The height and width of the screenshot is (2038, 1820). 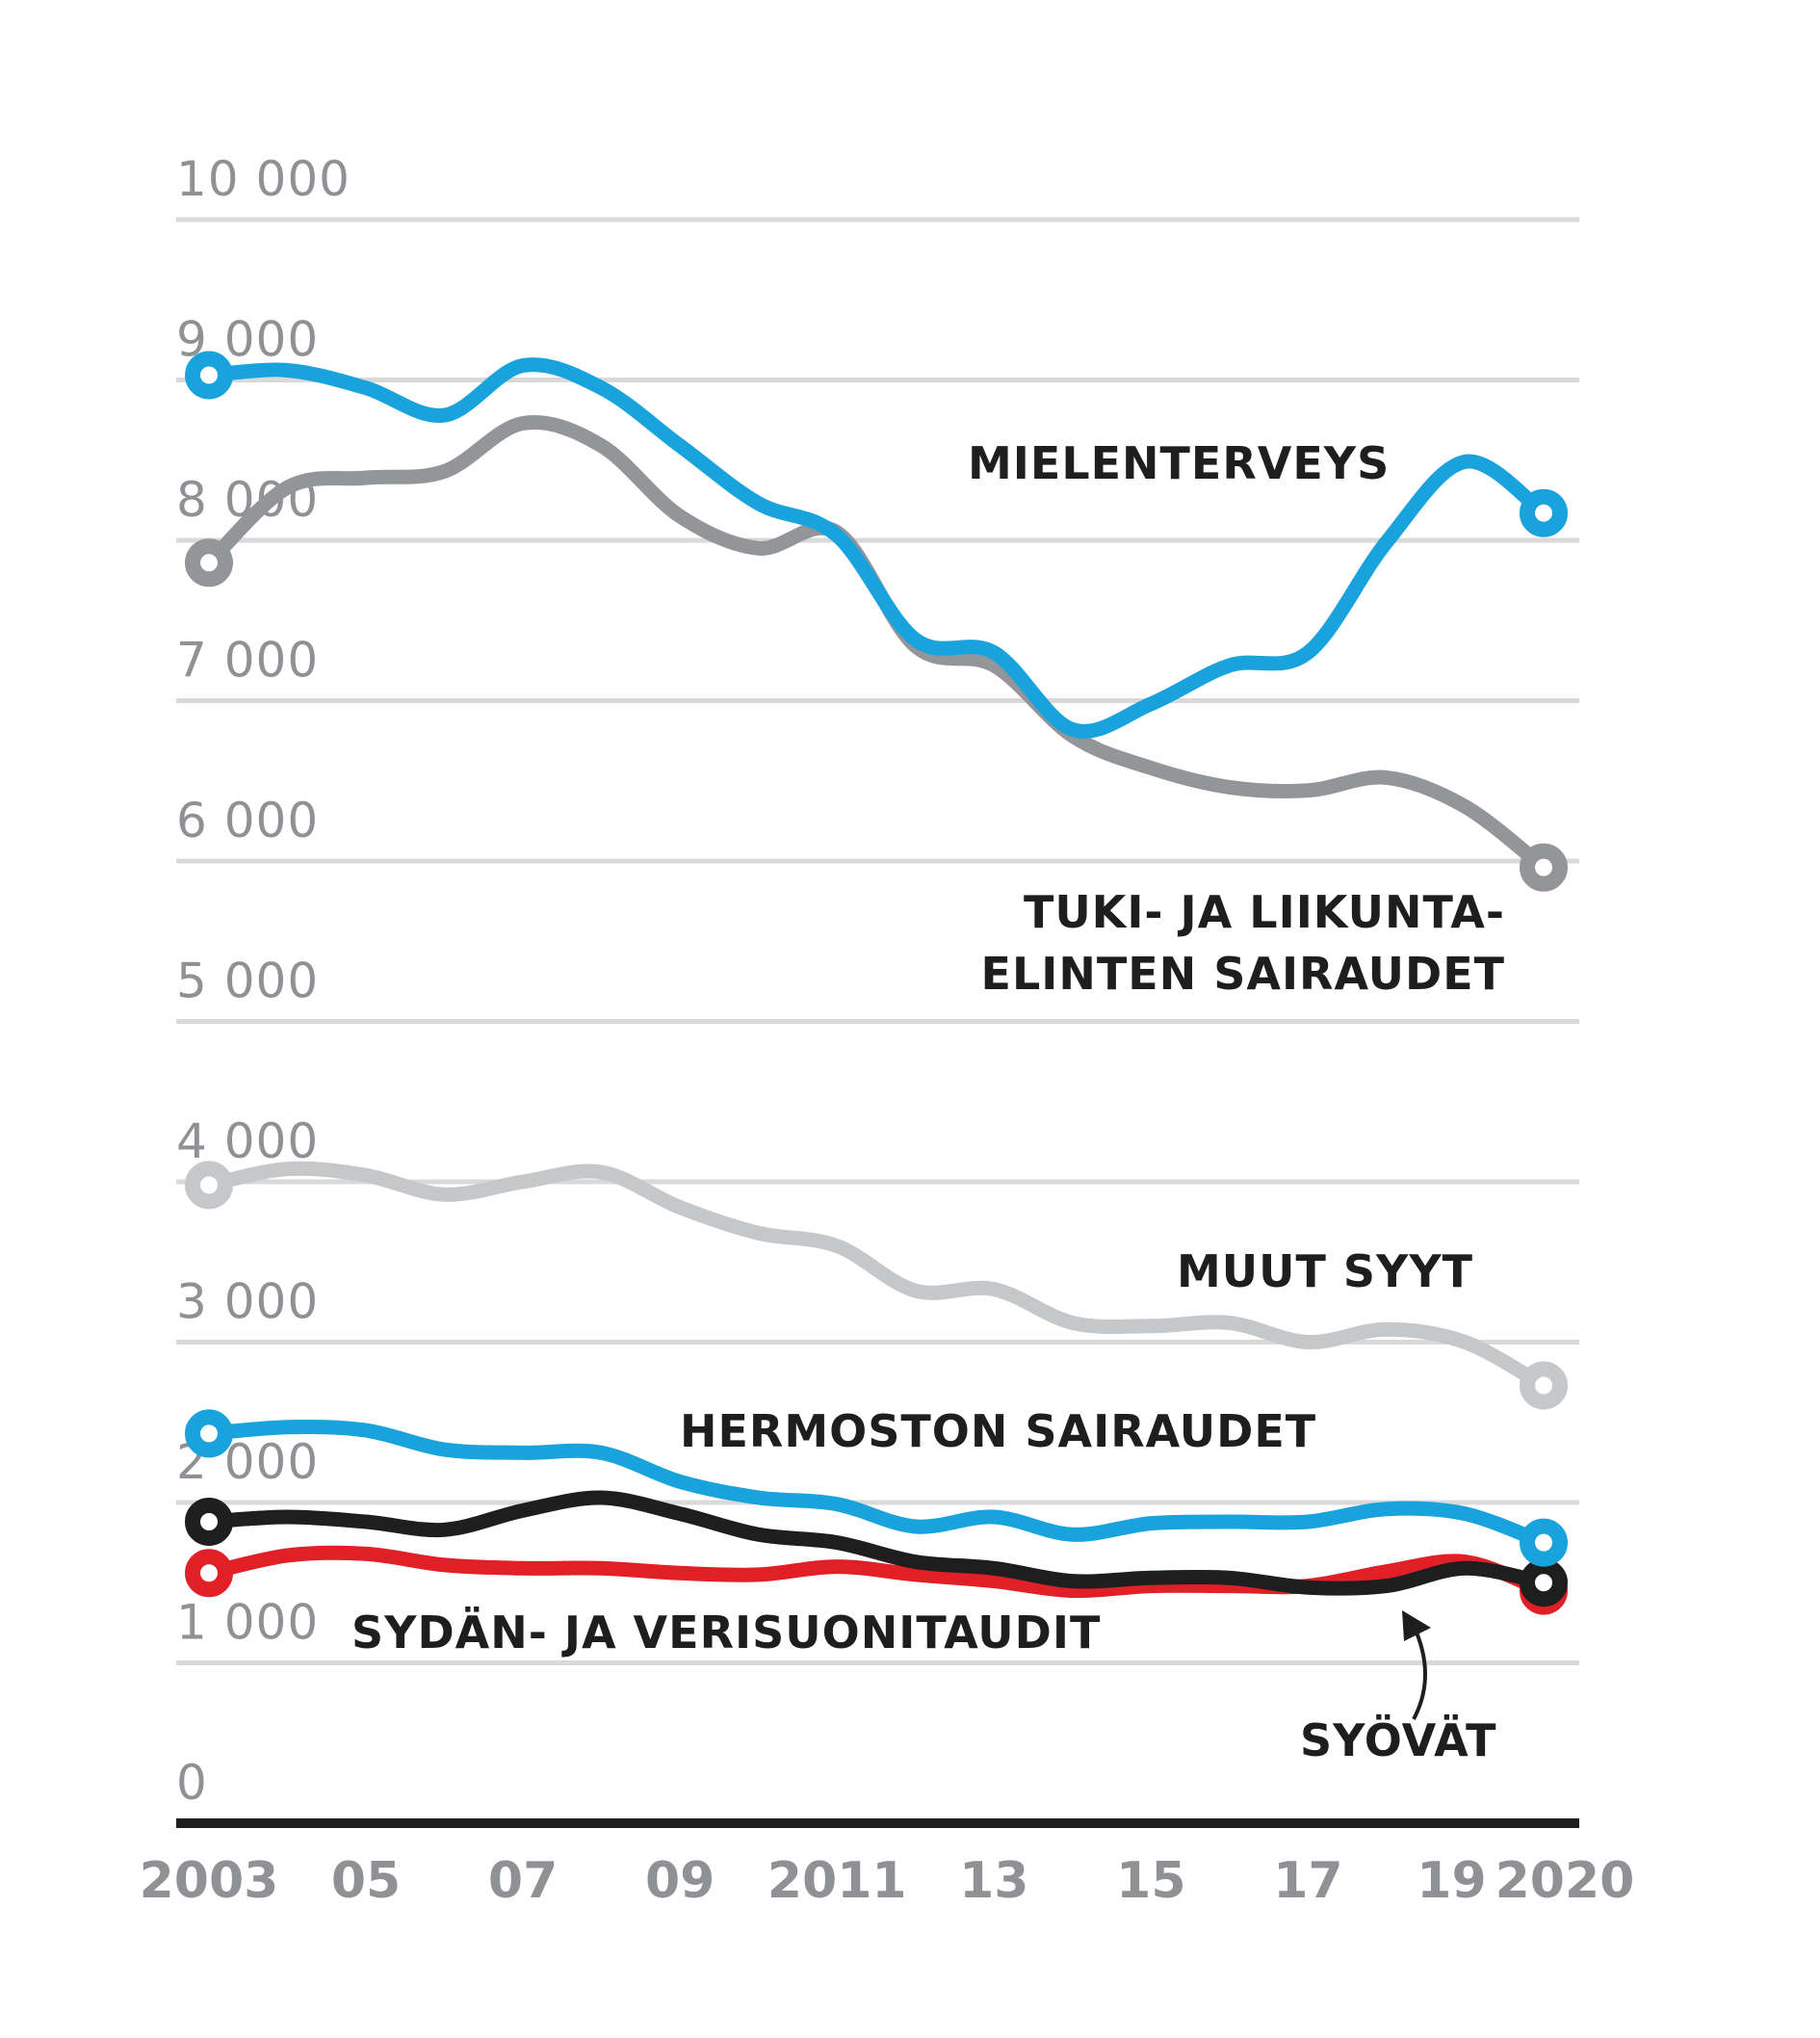 What do you see at coordinates (680, 1881) in the screenshot?
I see `x-tick-label: 09` at bounding box center [680, 1881].